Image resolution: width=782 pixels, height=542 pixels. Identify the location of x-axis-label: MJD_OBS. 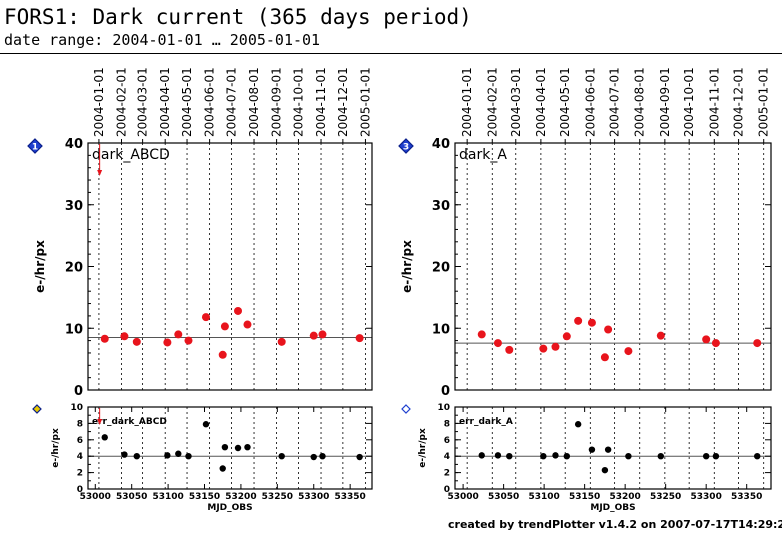
(612, 508).